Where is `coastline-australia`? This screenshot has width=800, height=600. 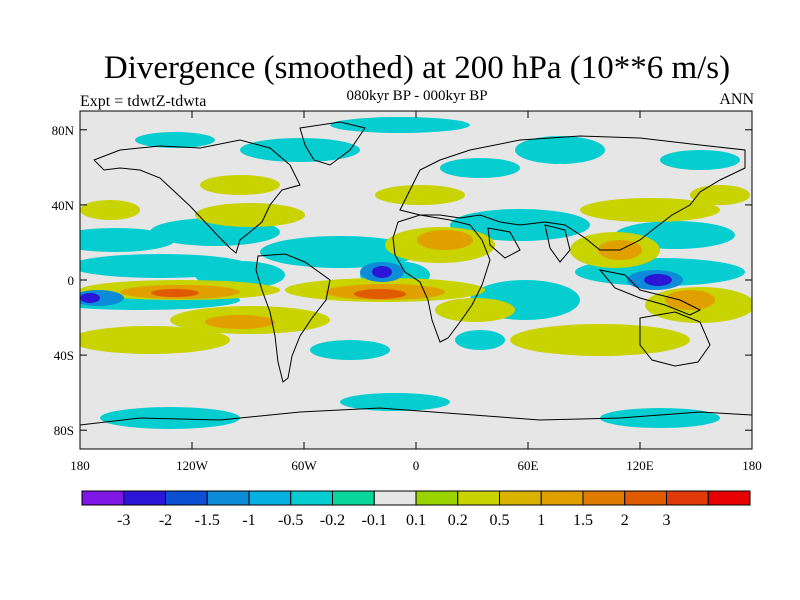 coastline-australia is located at coordinates (675, 339).